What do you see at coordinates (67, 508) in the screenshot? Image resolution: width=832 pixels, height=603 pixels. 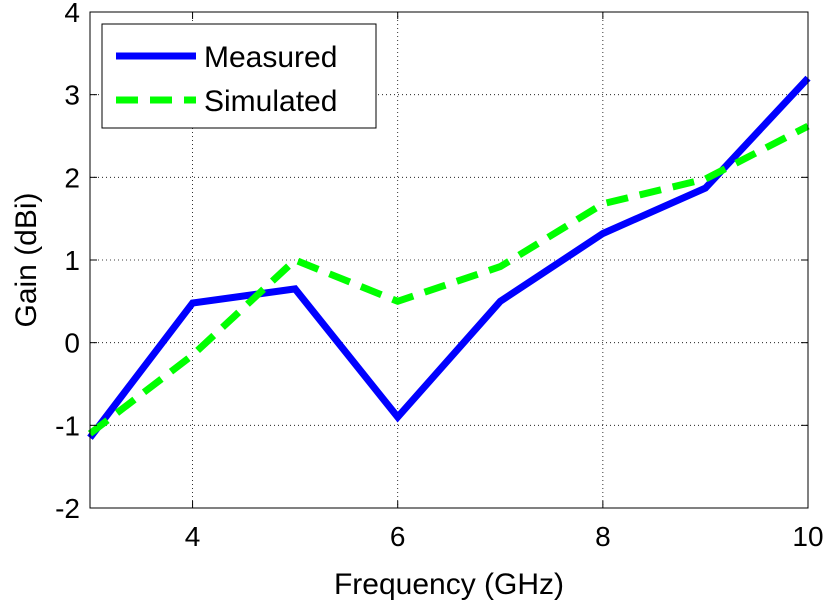 I see `y-tick-label: -2` at bounding box center [67, 508].